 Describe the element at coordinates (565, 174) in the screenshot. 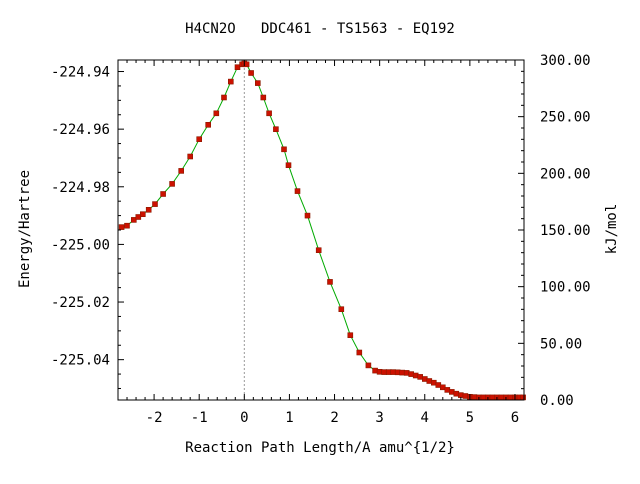

I see `y2-tick-label: 200.00` at that location.